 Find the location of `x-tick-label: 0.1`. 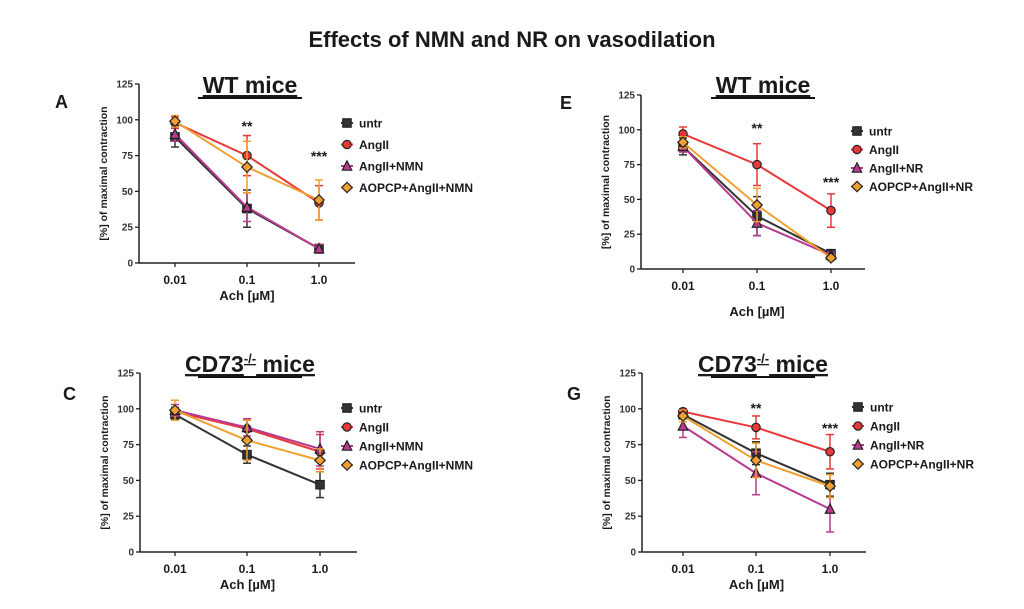

x-tick-label: 0.1 is located at coordinates (247, 280).